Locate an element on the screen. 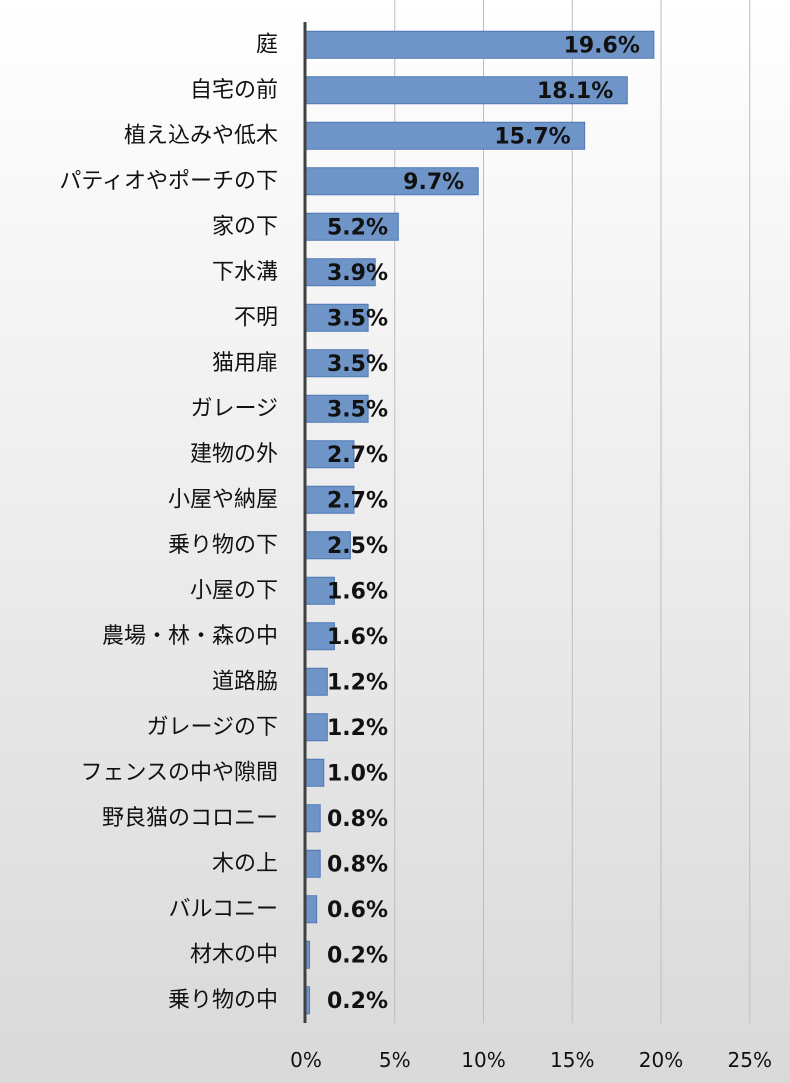 This screenshot has height=1083, width=790. category-label-12: 乗り物の下 is located at coordinates (223, 545).